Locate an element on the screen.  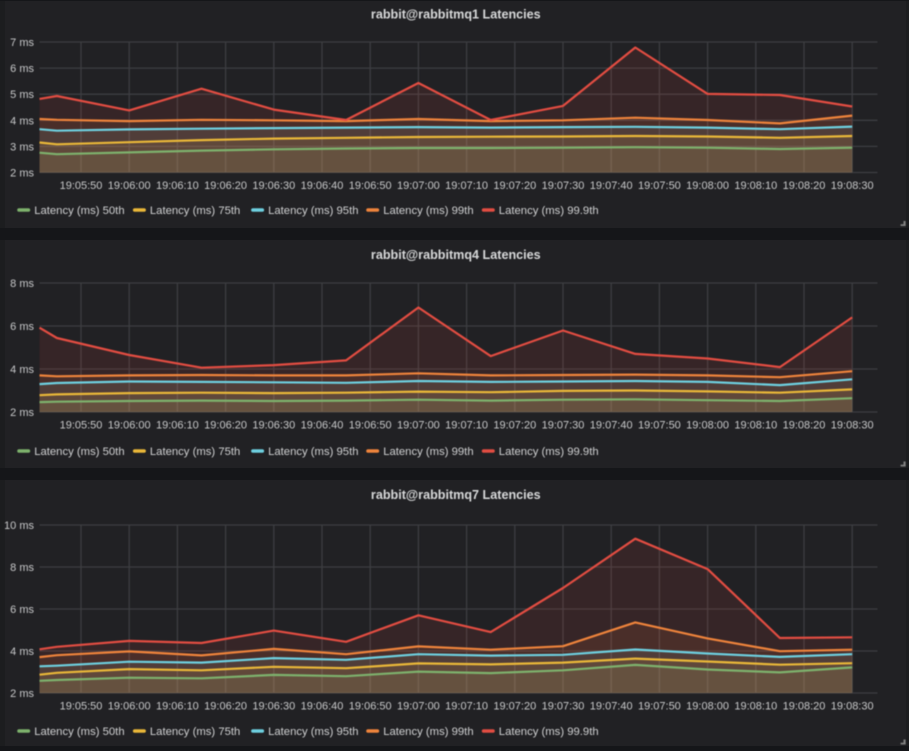
svg-text: rabbit@rabbitmq1 Latencies is located at coordinates (455, 15).